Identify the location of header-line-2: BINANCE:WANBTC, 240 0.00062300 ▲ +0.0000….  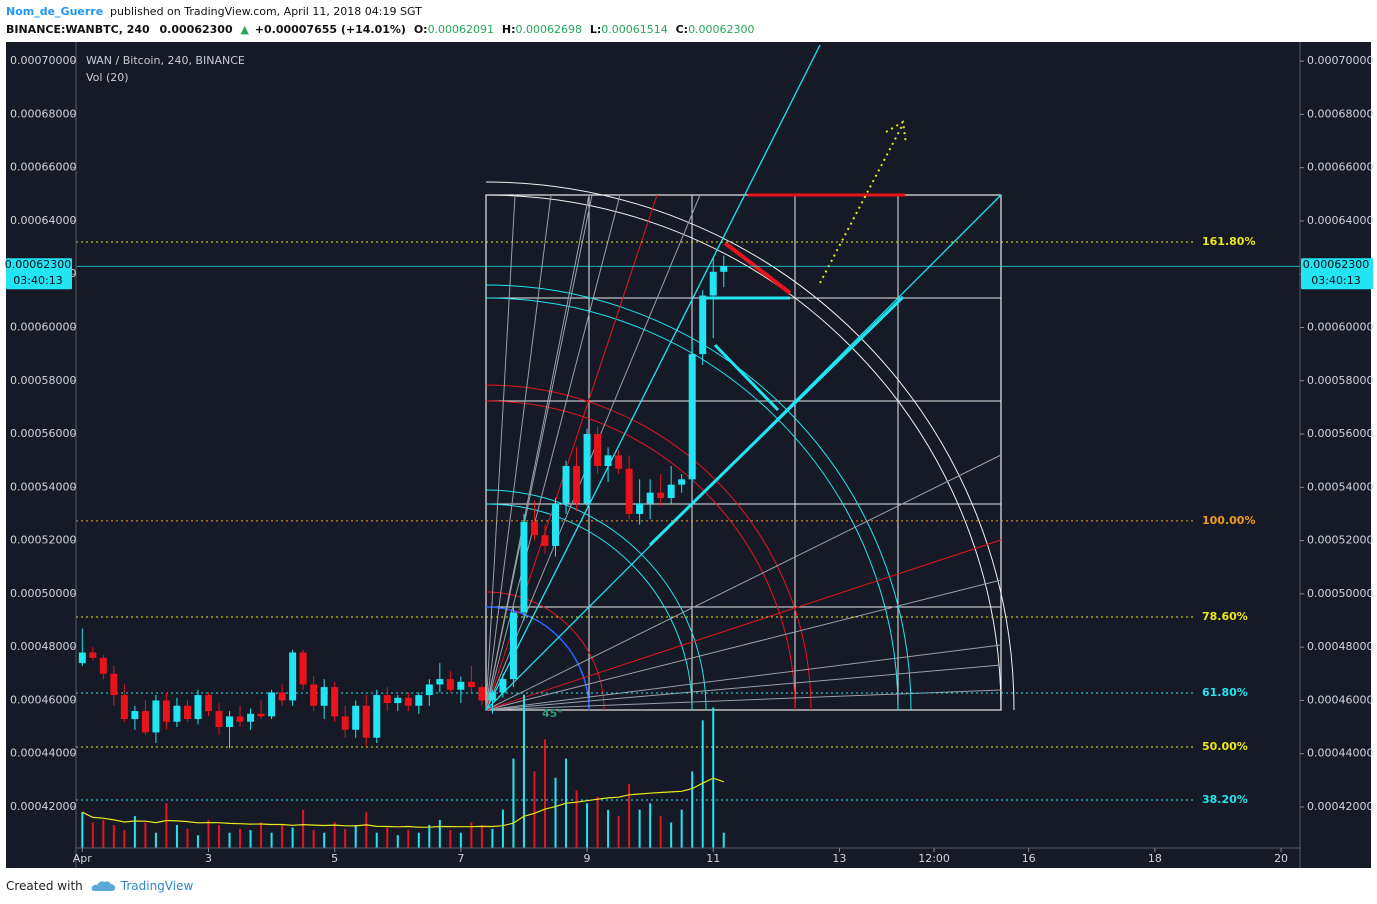
(380, 29).